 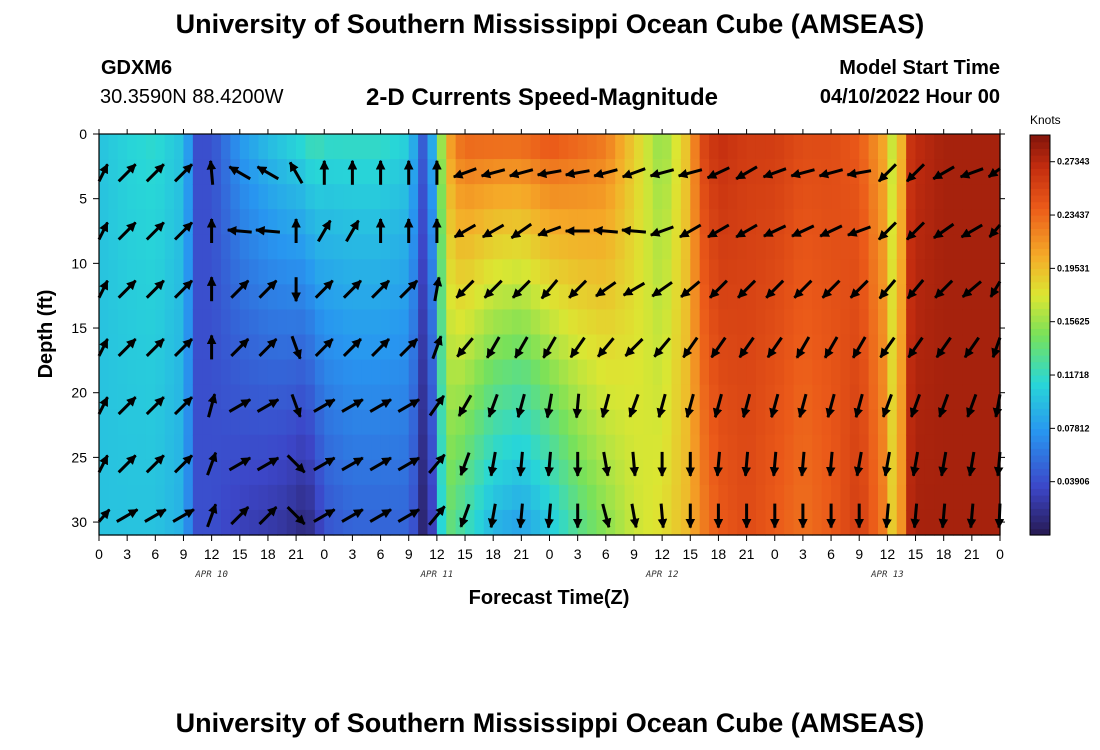 What do you see at coordinates (972, 554) in the screenshot?
I see `x-tick-label: 21` at bounding box center [972, 554].